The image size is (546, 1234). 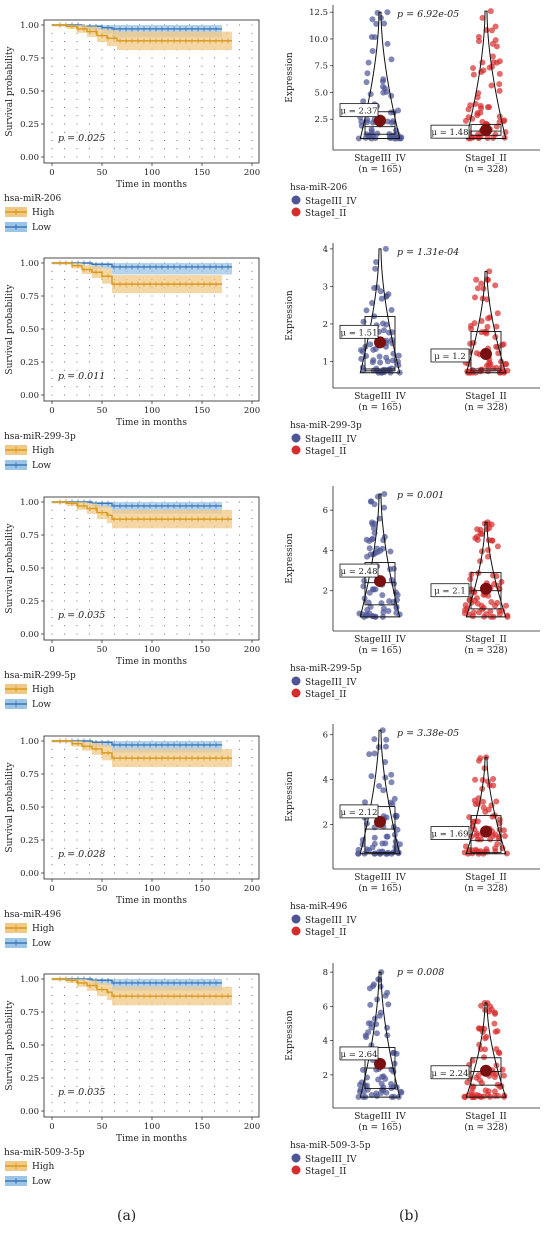 I want to click on y-tick-label: 0.75, so click(x=29, y=775).